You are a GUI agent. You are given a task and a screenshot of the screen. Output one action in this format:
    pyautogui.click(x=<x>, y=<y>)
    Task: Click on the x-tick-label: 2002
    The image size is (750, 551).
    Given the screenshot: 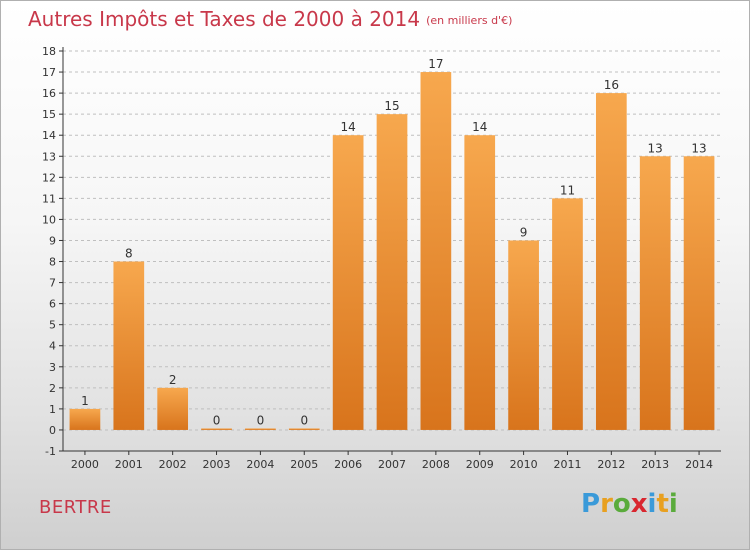 What is the action you would take?
    pyautogui.click(x=173, y=464)
    